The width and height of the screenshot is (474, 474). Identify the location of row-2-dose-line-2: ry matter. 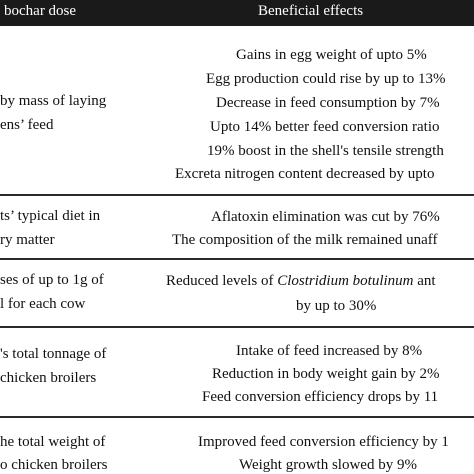
(27, 240).